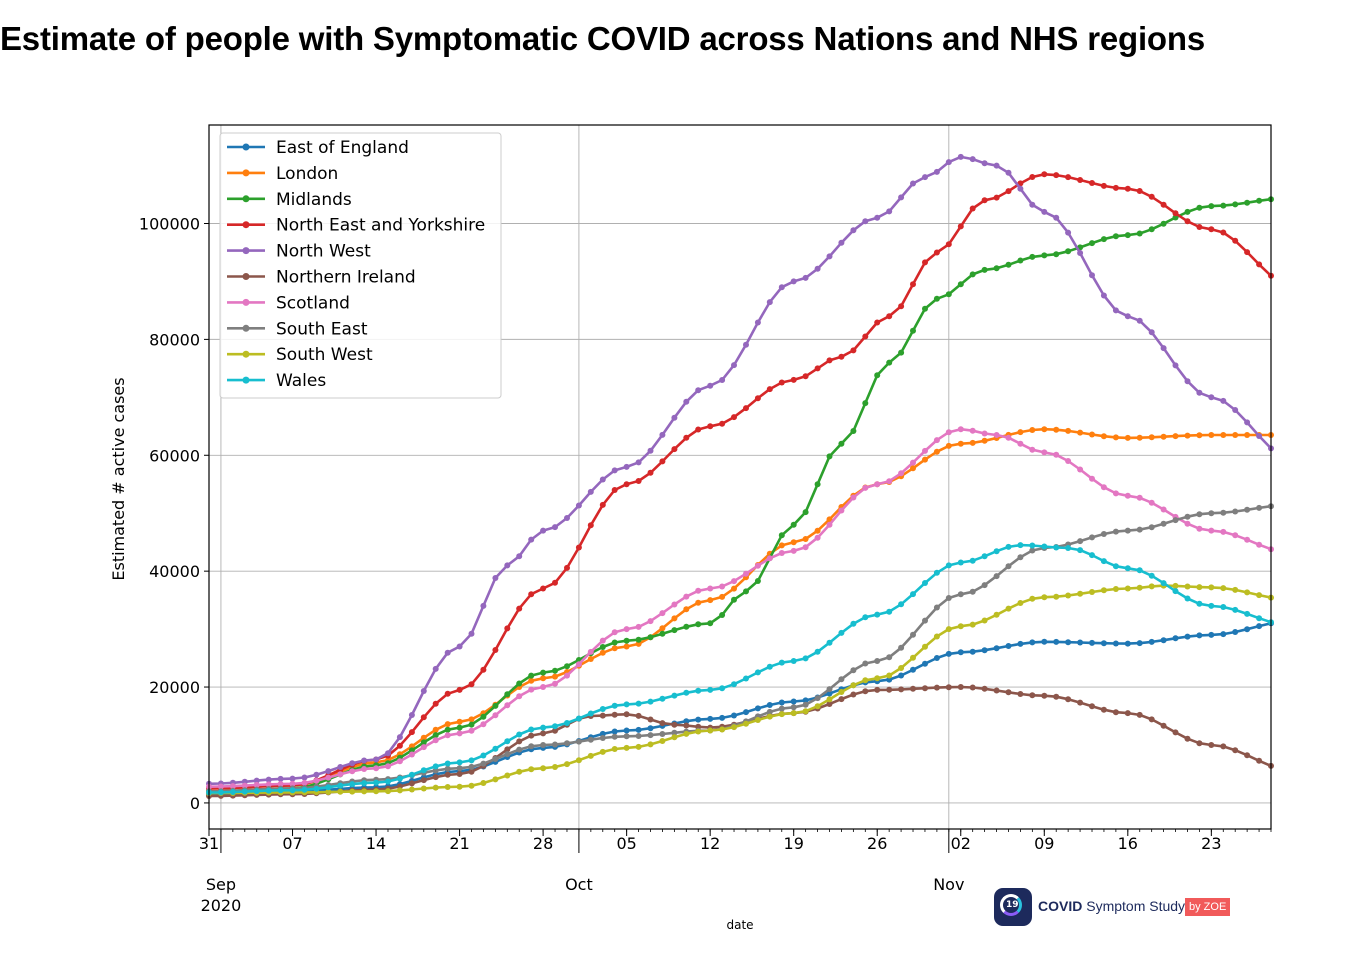 The width and height of the screenshot is (1348, 969). I want to click on legend-label: North West, so click(323, 252).